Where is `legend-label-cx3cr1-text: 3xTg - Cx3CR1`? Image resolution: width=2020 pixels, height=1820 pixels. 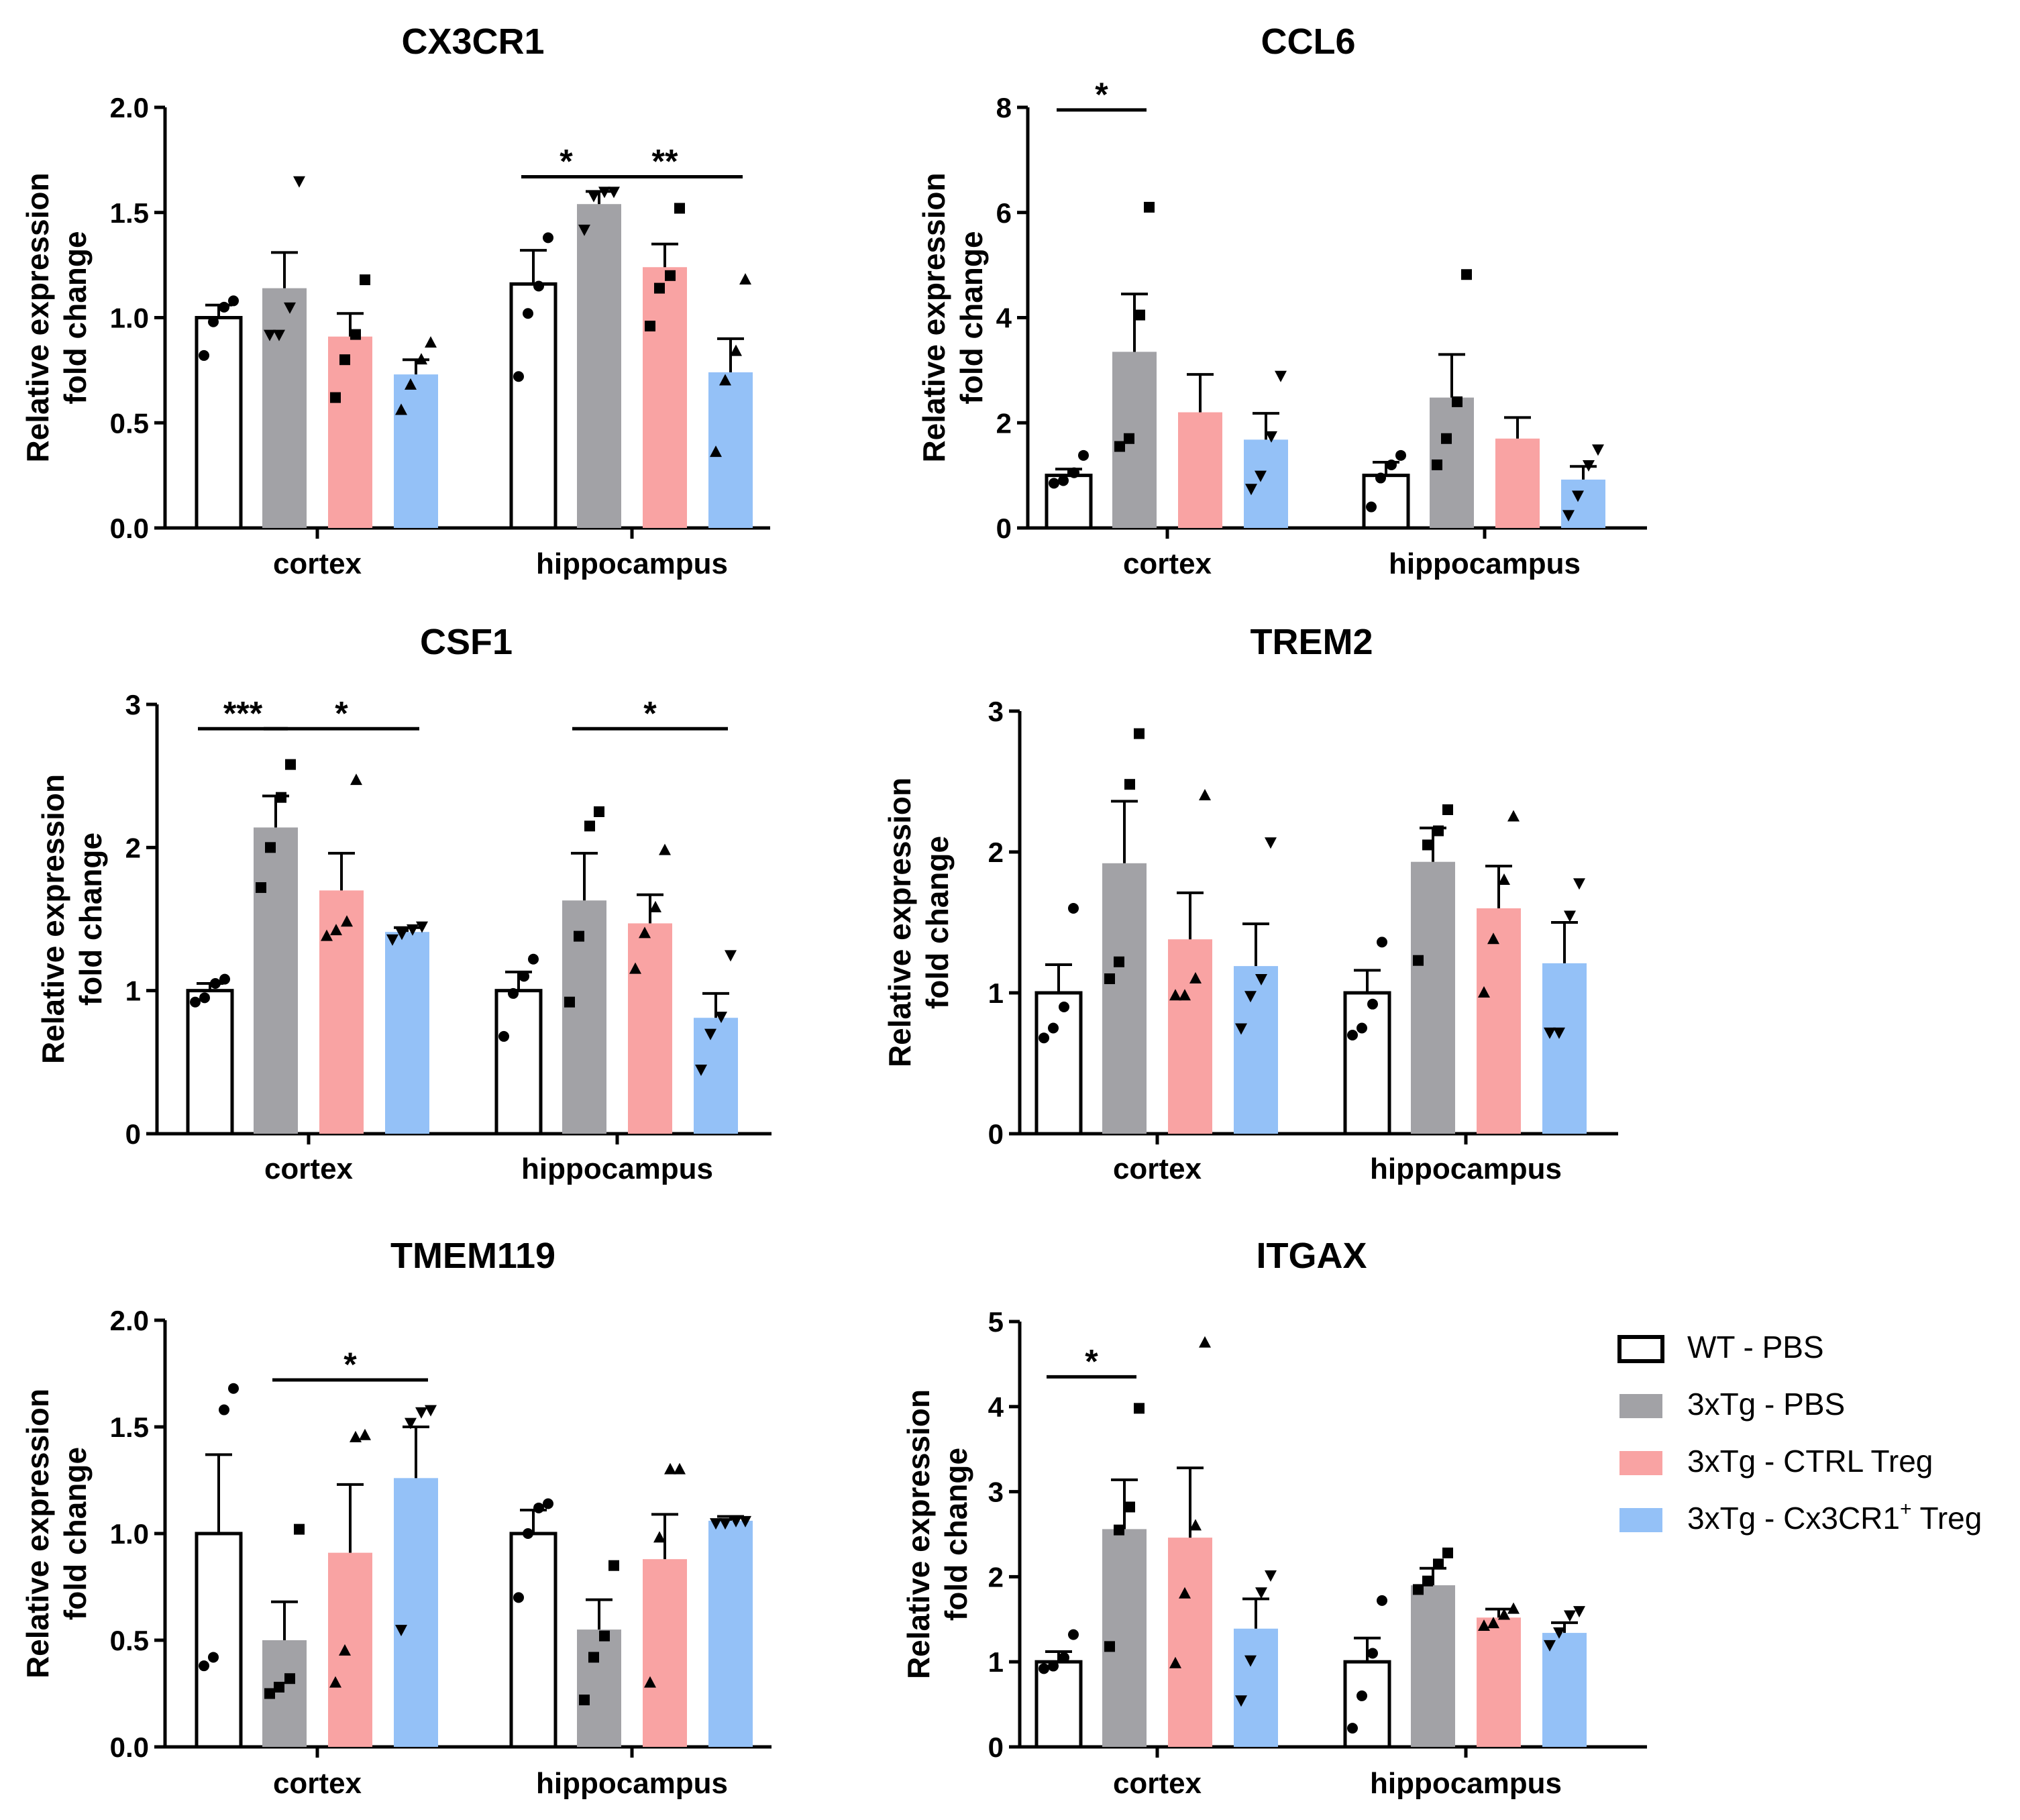
legend-label-cx3cr1-text: 3xTg - Cx3CR1 is located at coordinates (1793, 1518).